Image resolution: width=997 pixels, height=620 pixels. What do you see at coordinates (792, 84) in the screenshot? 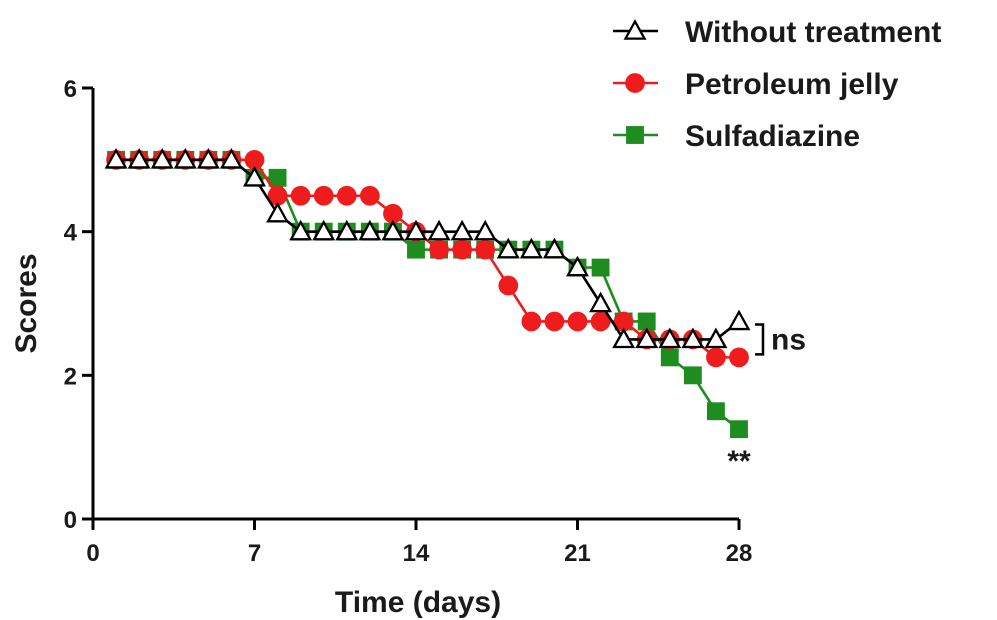
I see `legend-label-petroleum-jelly: Petroleum jelly` at bounding box center [792, 84].